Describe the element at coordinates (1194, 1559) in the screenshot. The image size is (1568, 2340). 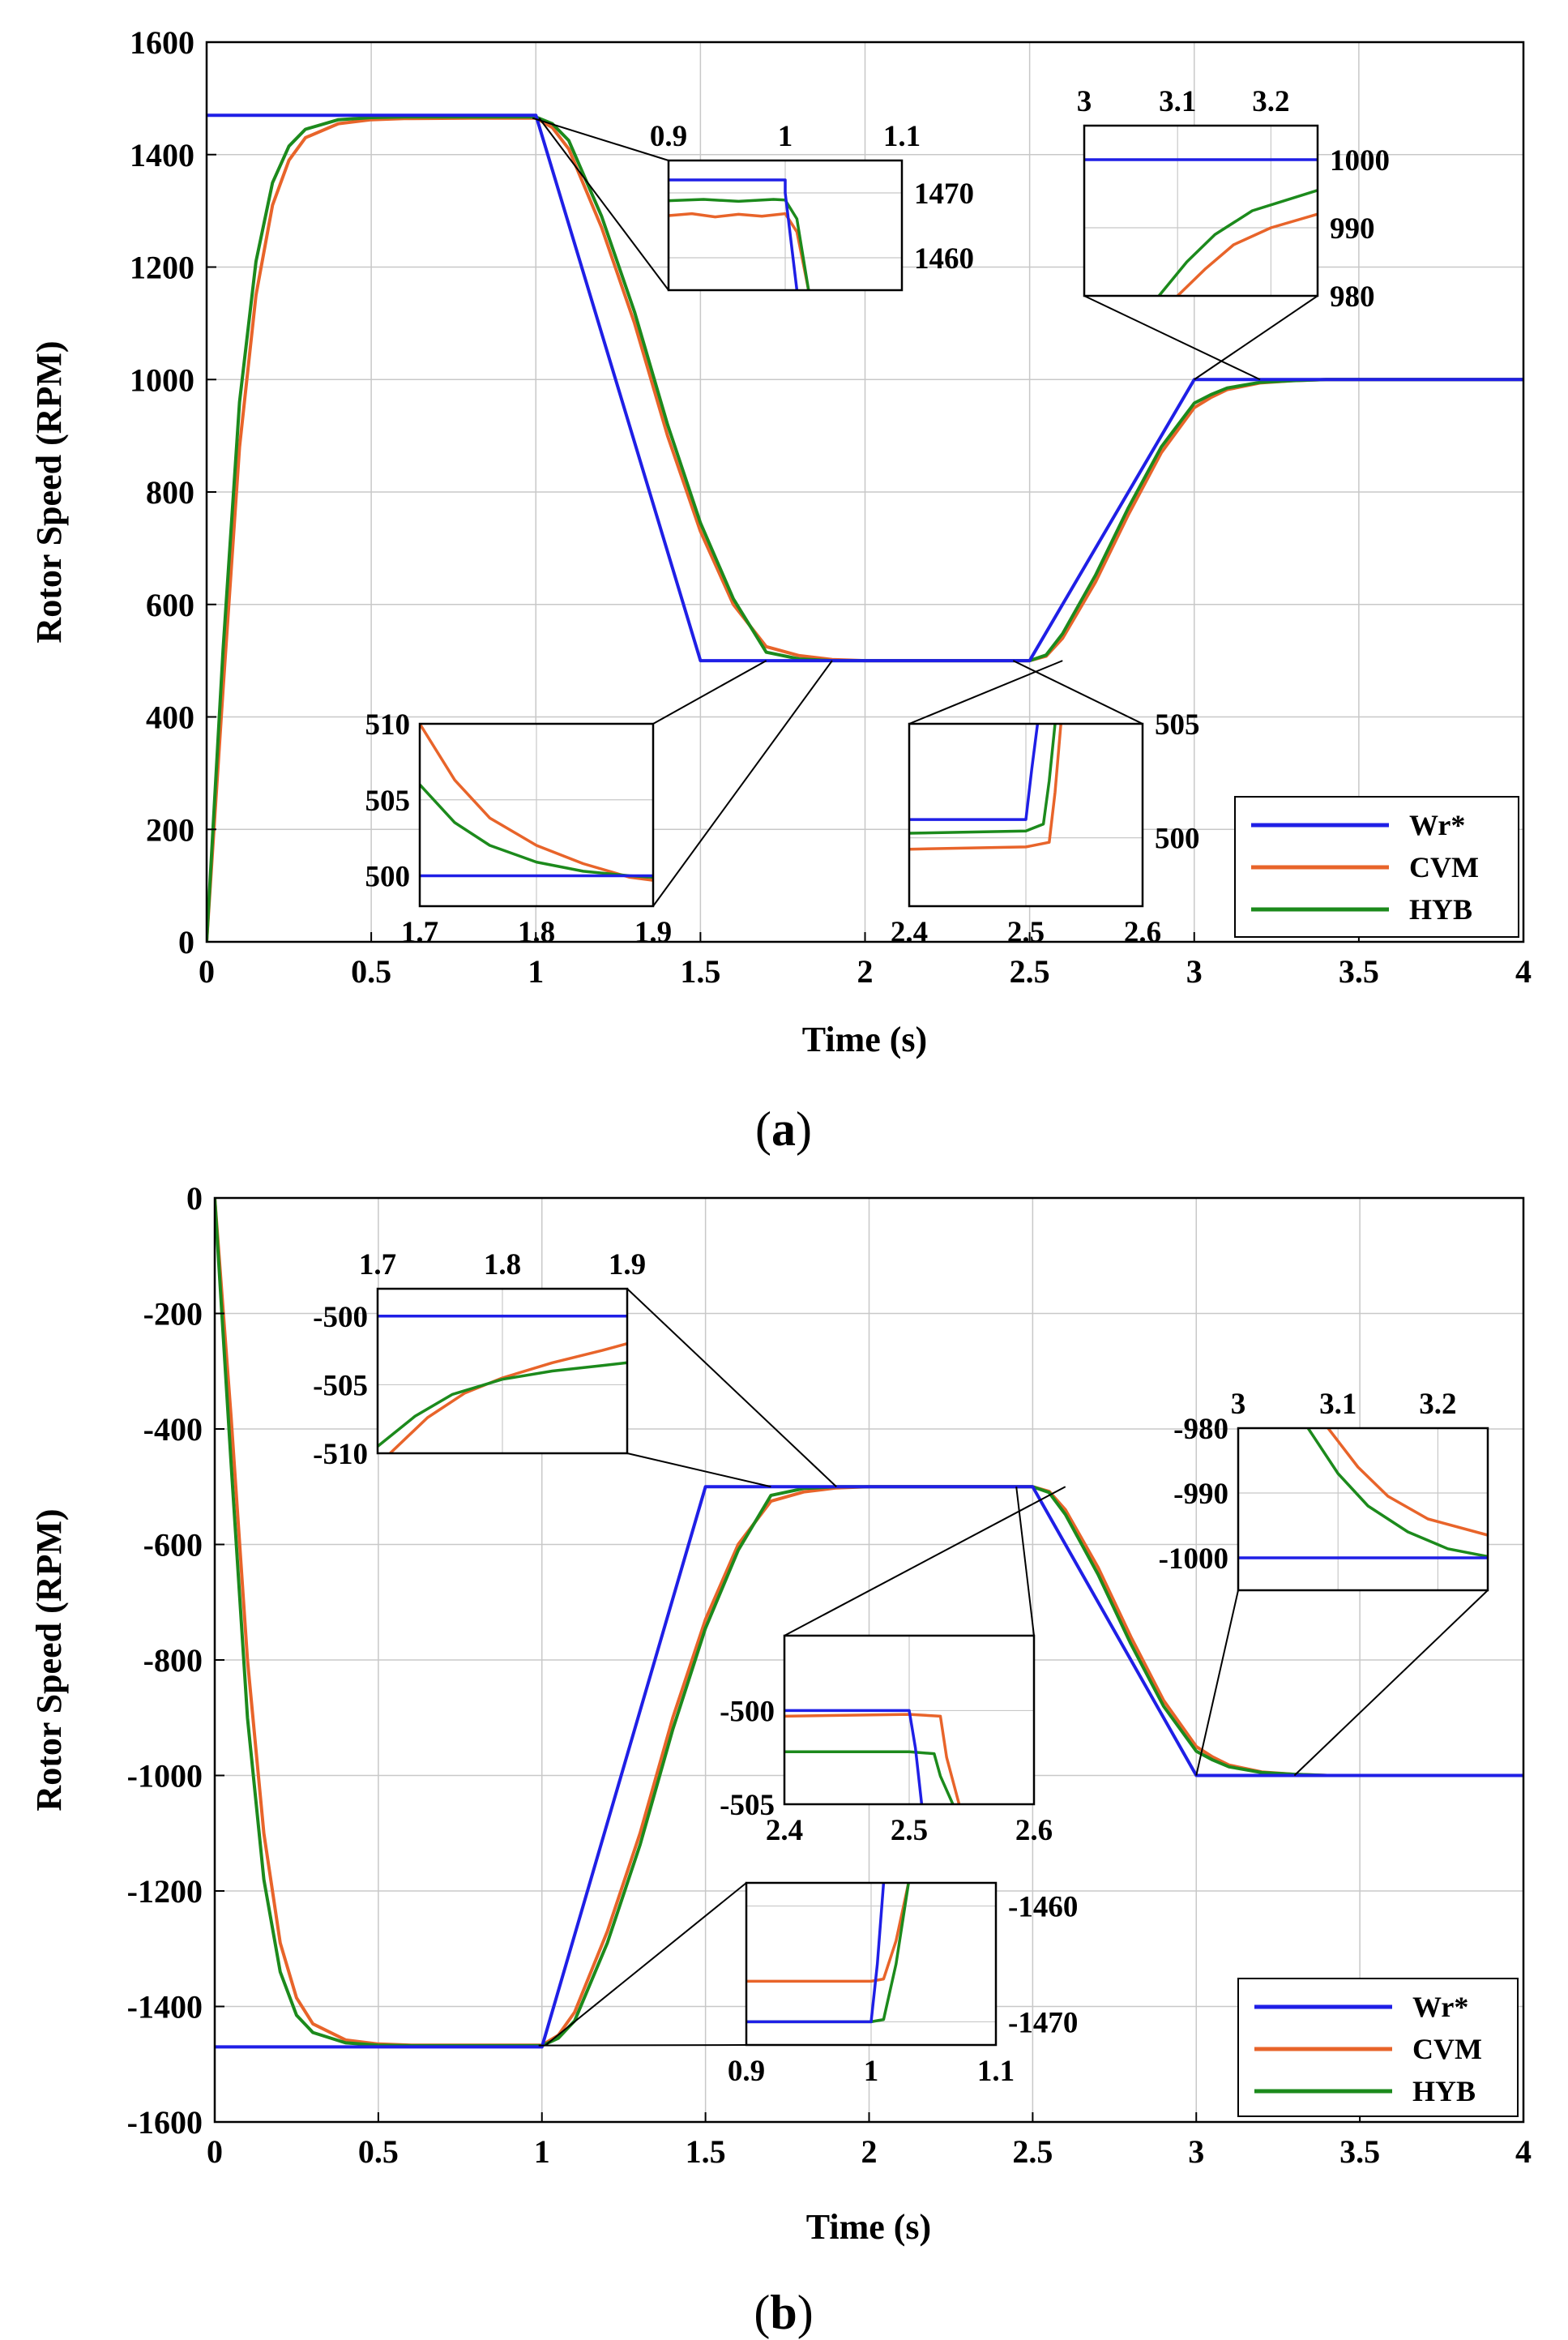
I see `inset-y-tick-label: -1000` at that location.